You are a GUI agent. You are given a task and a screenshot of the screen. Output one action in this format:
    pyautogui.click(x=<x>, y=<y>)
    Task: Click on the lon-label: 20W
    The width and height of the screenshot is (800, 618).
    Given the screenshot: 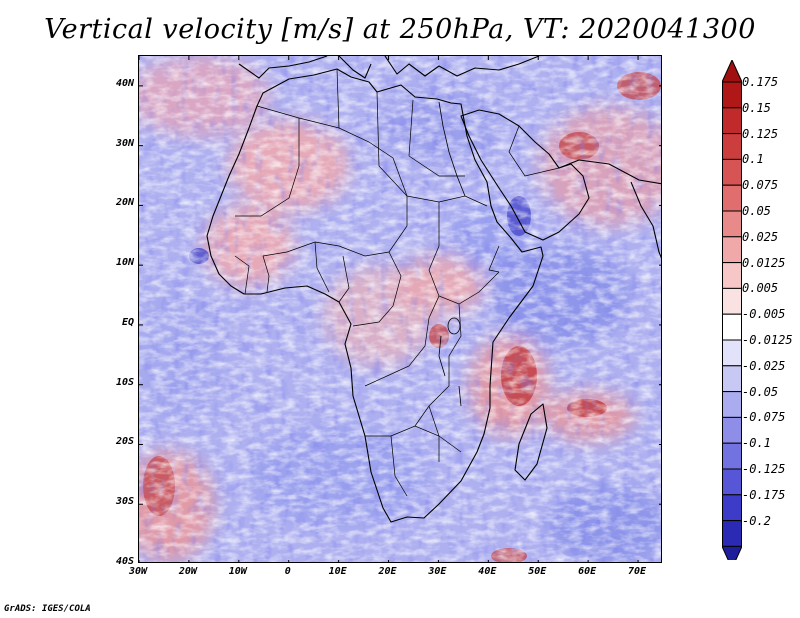 What is the action you would take?
    pyautogui.click(x=187, y=571)
    